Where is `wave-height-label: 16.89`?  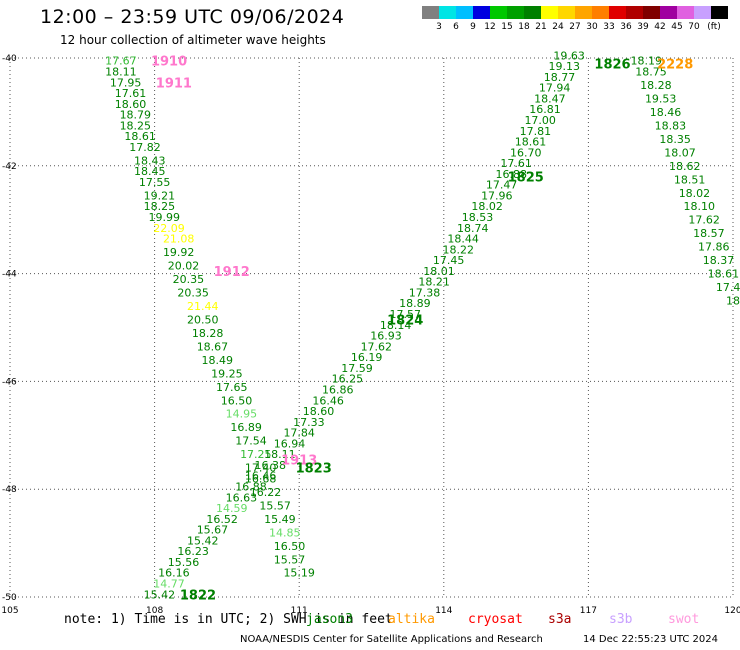
wave-height-label: 16.89 is located at coordinates (246, 427).